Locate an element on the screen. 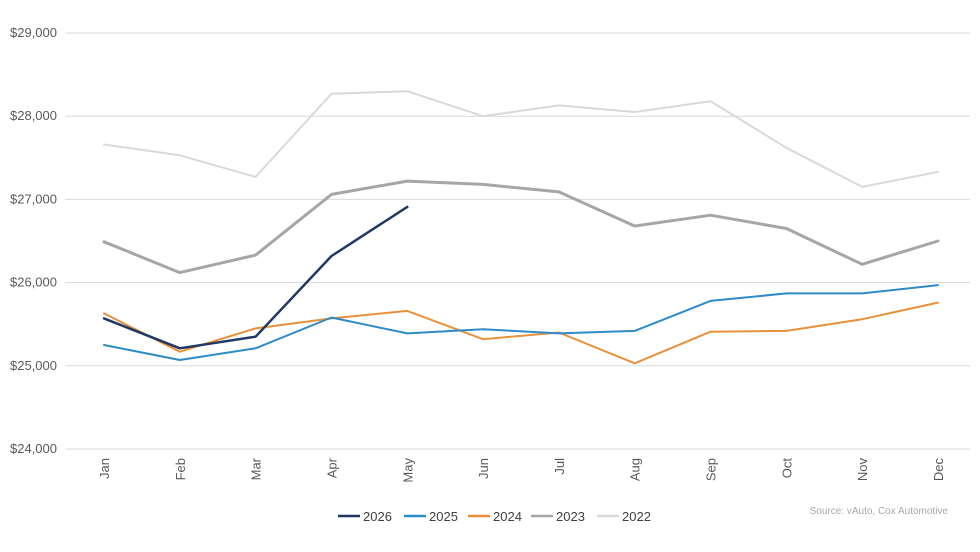  series-line-2023 is located at coordinates (521, 227).